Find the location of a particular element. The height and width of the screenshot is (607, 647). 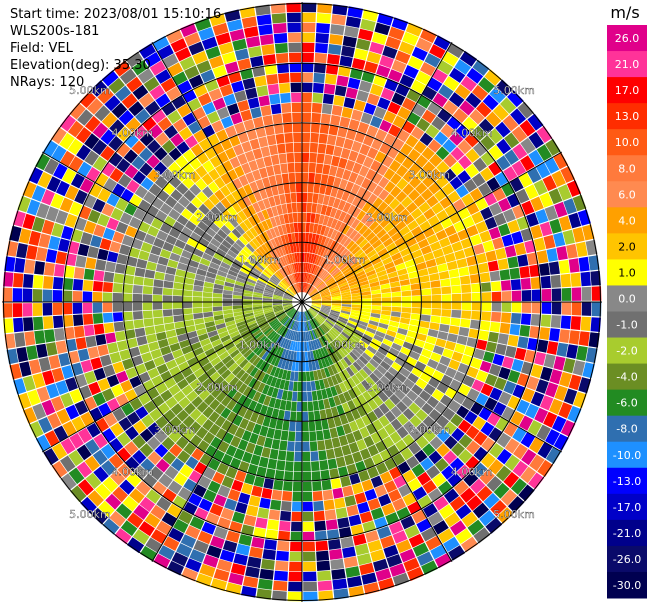

colorbar-band is located at coordinates (627, 142).